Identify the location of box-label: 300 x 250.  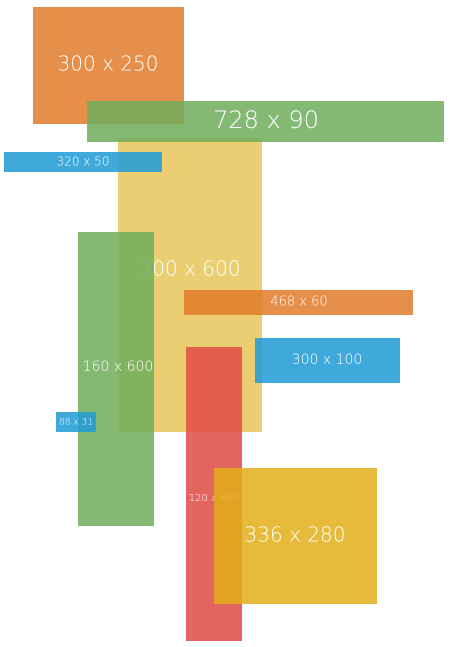
(108, 64).